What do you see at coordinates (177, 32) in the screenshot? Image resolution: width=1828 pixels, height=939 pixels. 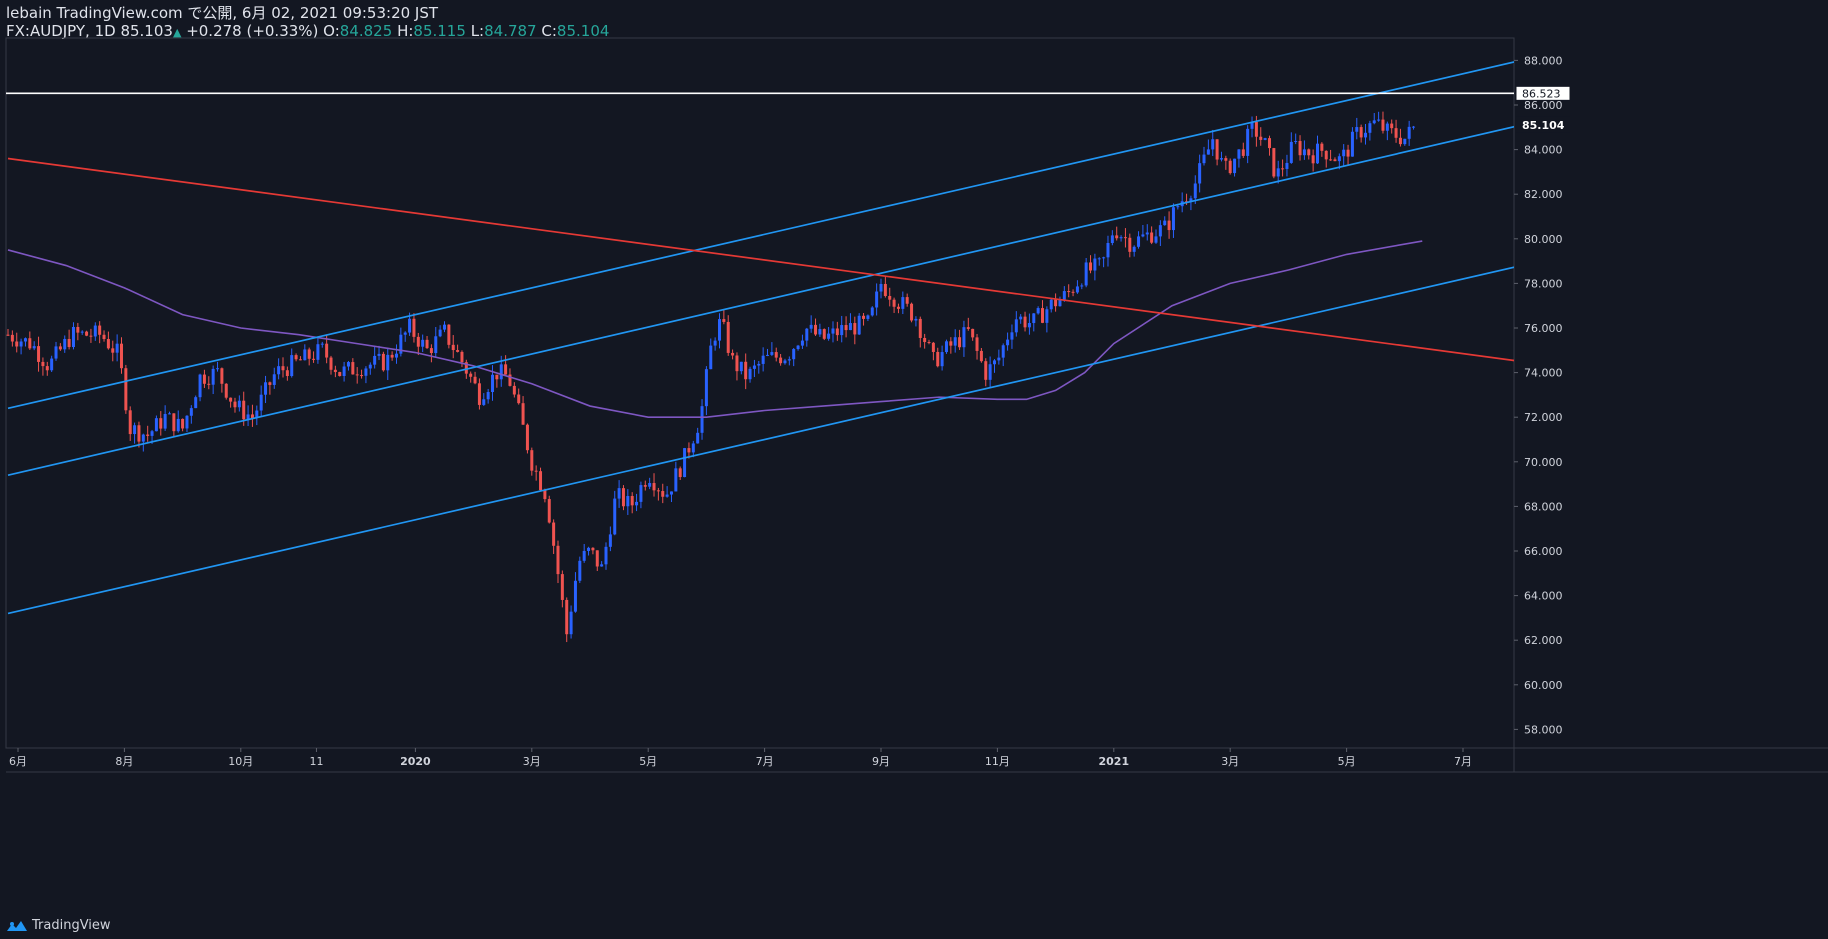 I see `up-triangle-icon: ▲` at bounding box center [177, 32].